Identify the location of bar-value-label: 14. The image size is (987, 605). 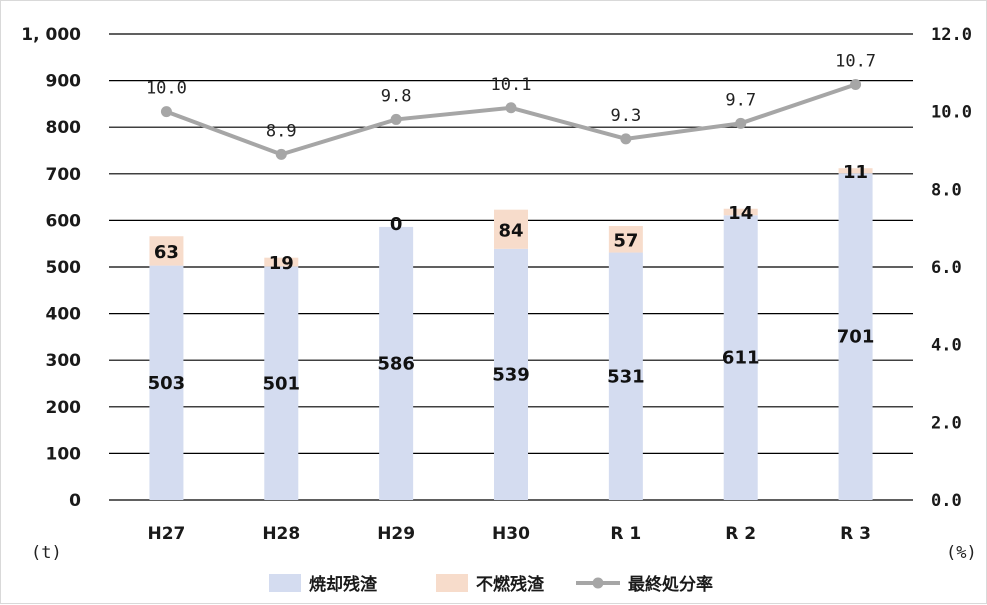
(740, 213).